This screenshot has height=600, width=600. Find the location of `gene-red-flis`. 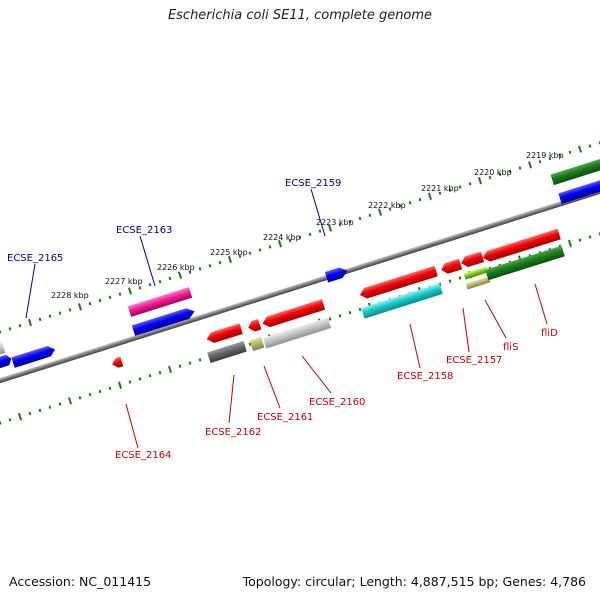

gene-red-flis is located at coordinates (472, 259).